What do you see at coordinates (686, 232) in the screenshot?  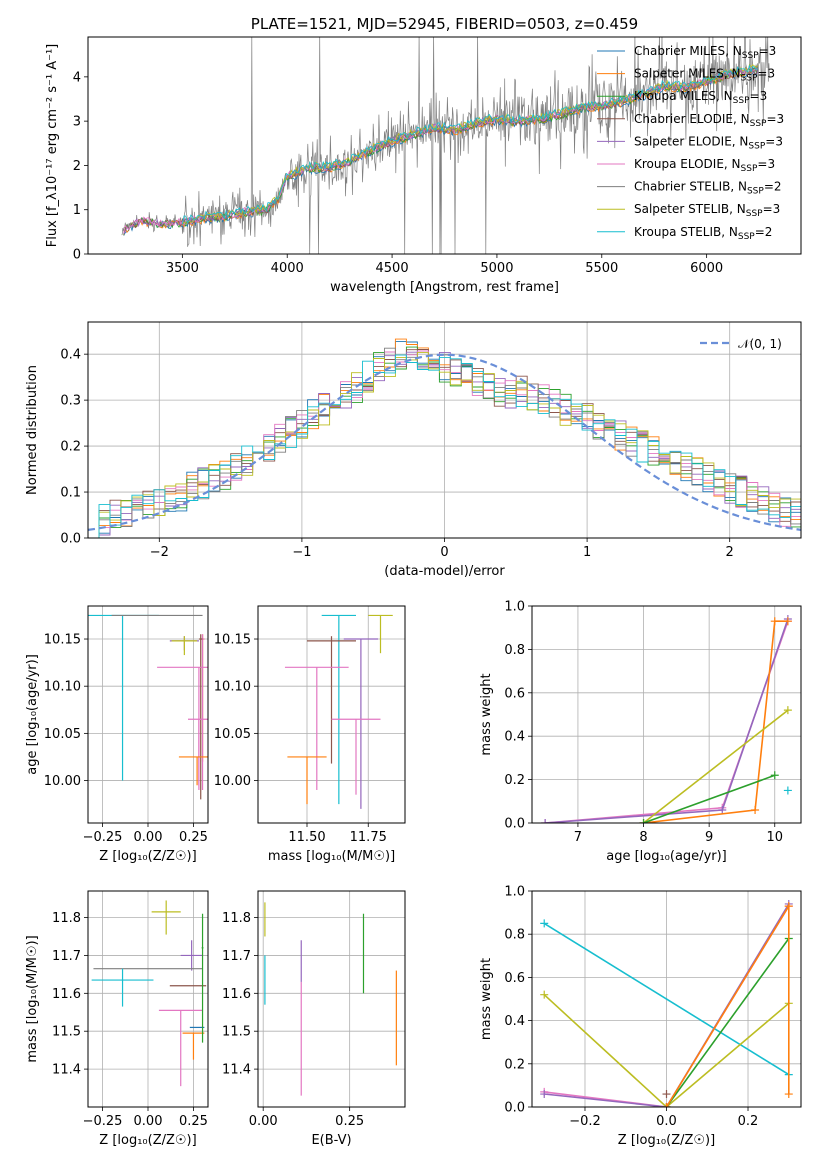 I see `legend-entry-text: Kroupa STELIB, N` at bounding box center [686, 232].